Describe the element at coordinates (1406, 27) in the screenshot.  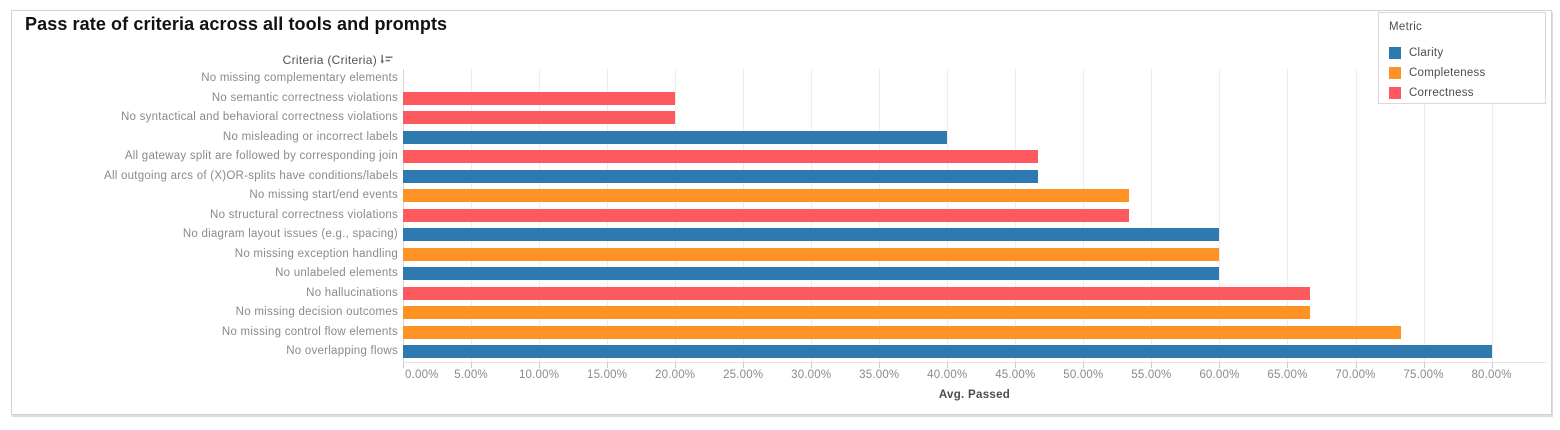
I see `legend-title: Metric` at that location.